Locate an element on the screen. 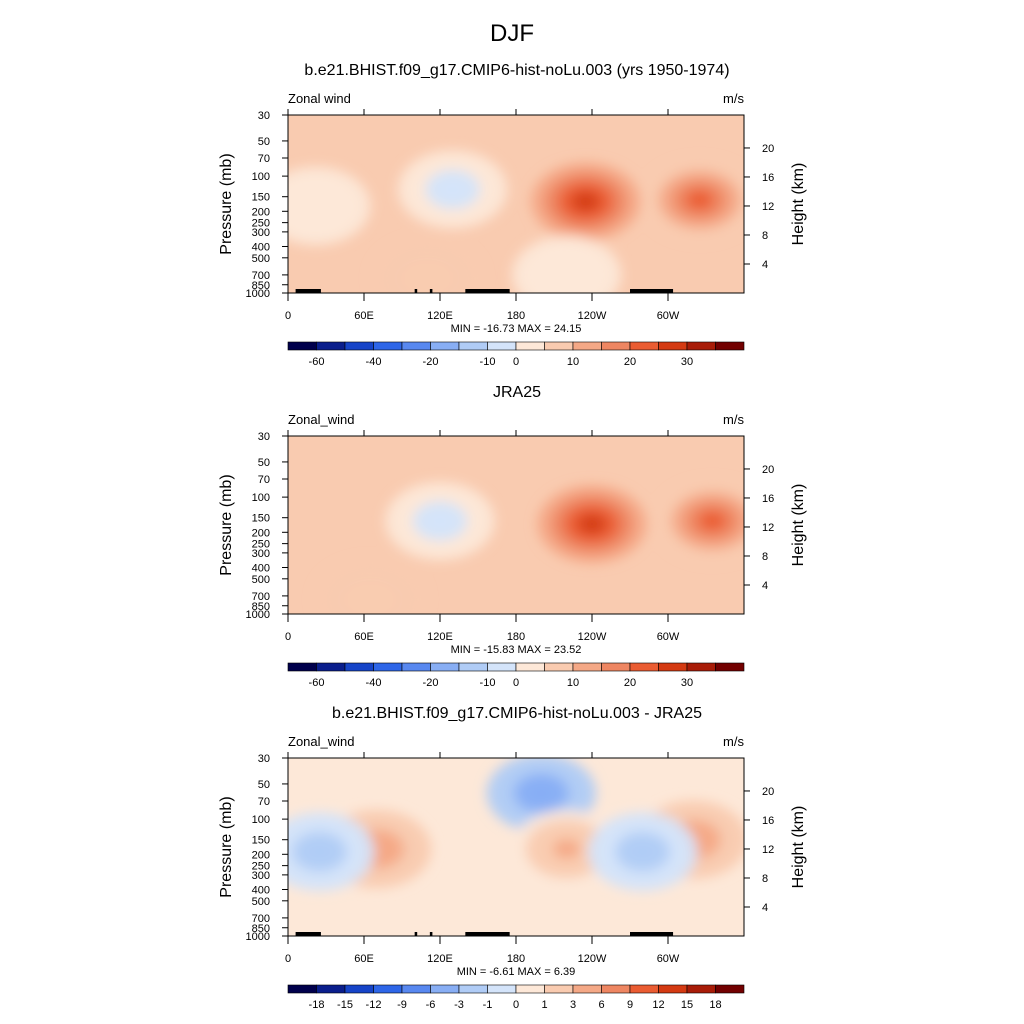 The image size is (1024, 1024). colorbar-label-1: -40 is located at coordinates (374, 683).